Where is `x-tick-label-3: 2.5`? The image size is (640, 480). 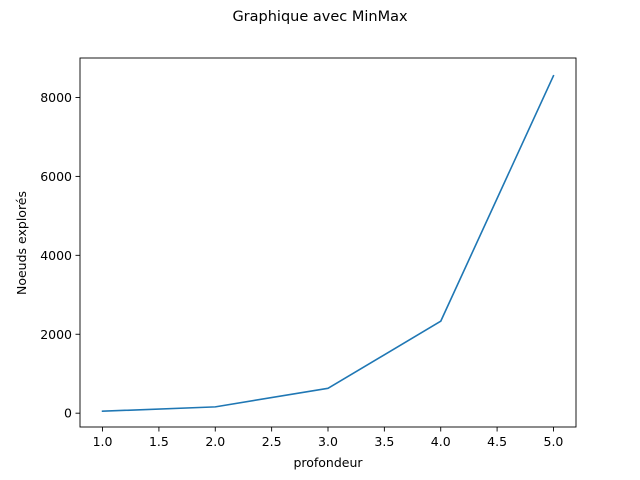
x-tick-label-3: 2.5 is located at coordinates (272, 441).